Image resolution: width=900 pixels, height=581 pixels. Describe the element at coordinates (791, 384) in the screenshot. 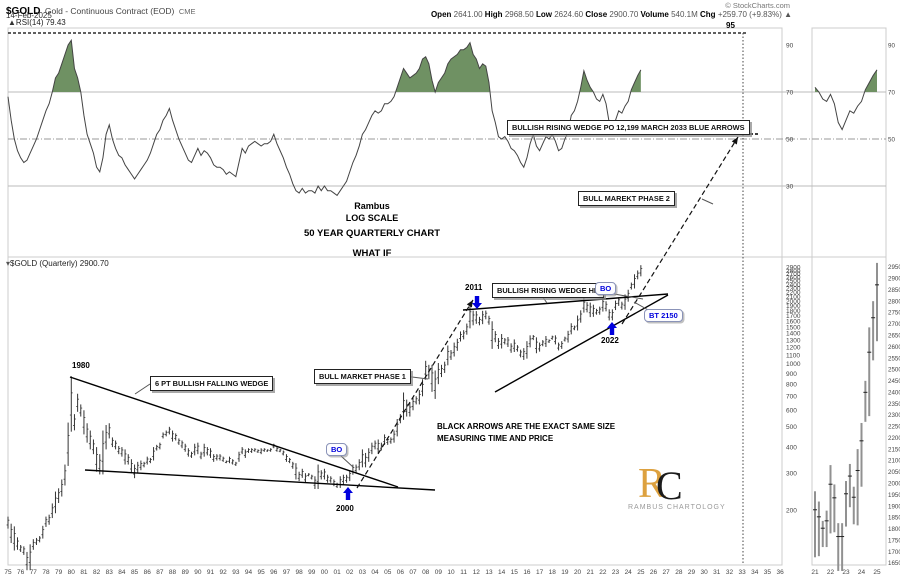

I see `svg-text: 800` at that location.